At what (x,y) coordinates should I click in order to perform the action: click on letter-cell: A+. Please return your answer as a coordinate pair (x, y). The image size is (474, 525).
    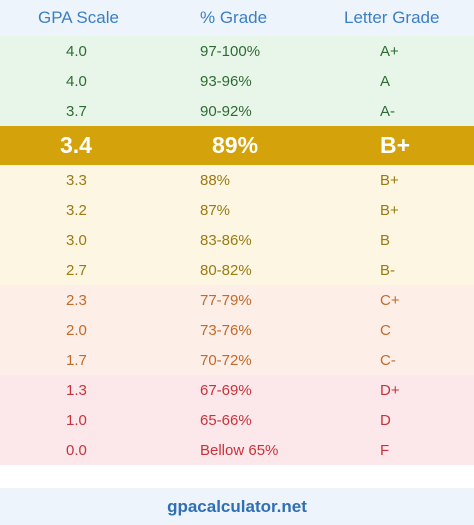
    Looking at the image, I should click on (389, 51).